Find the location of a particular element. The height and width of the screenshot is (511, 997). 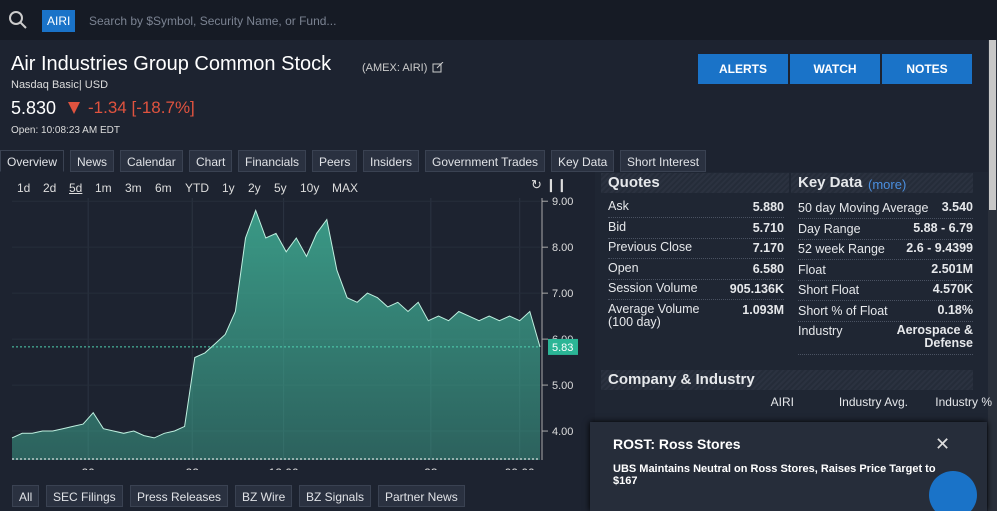

key-value: 2.501M is located at coordinates (952, 268).